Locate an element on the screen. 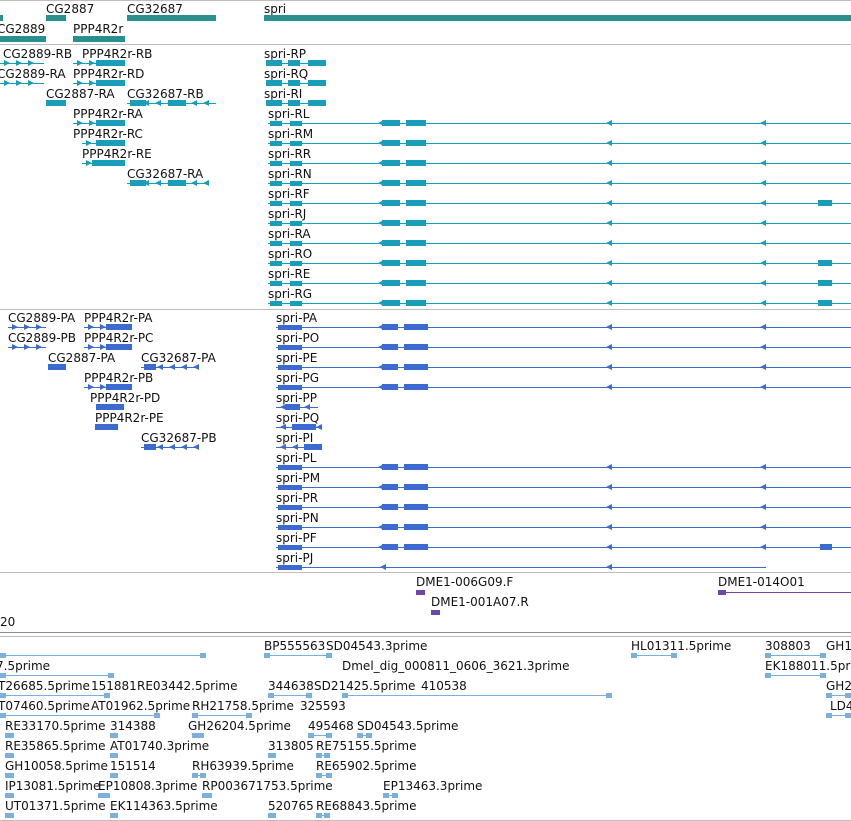 This screenshot has width=851, height=821. est-label: 7.5prime is located at coordinates (25, 666).